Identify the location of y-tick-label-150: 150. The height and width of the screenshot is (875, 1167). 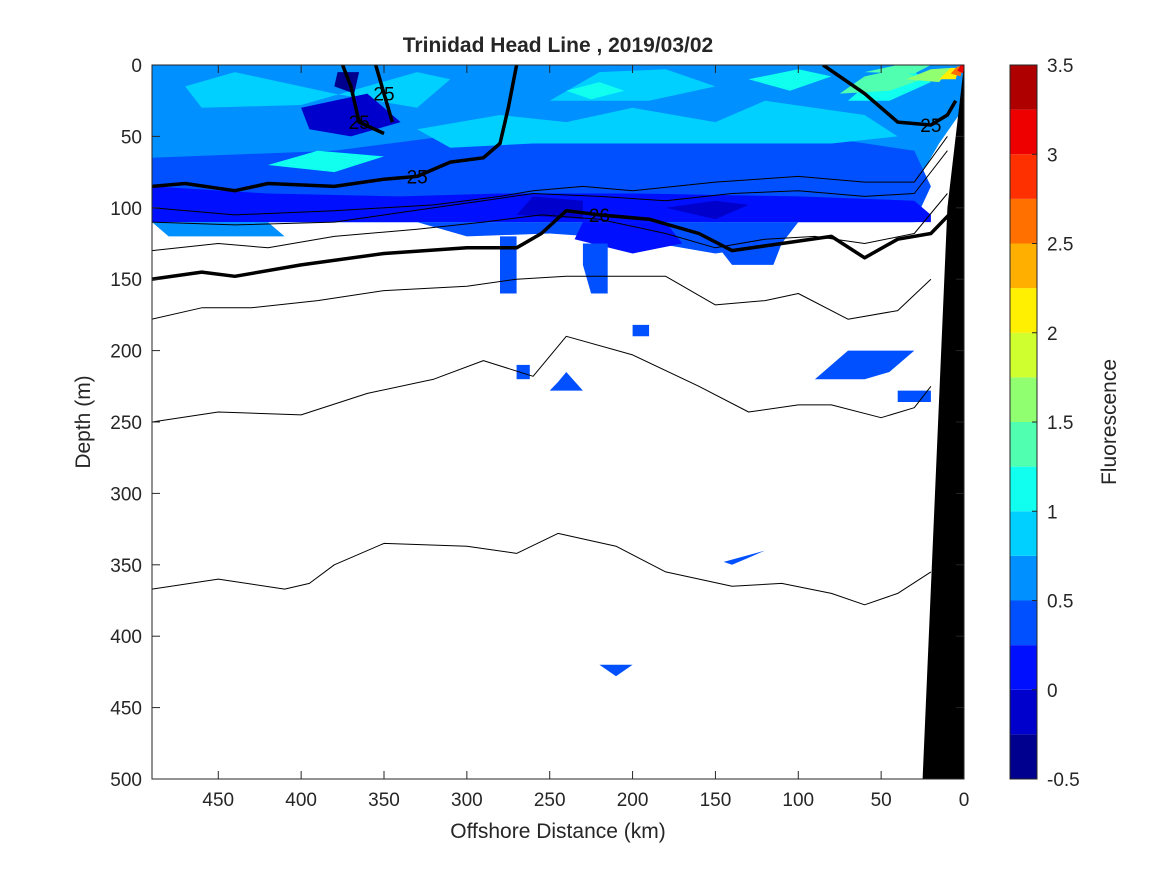
(126, 280).